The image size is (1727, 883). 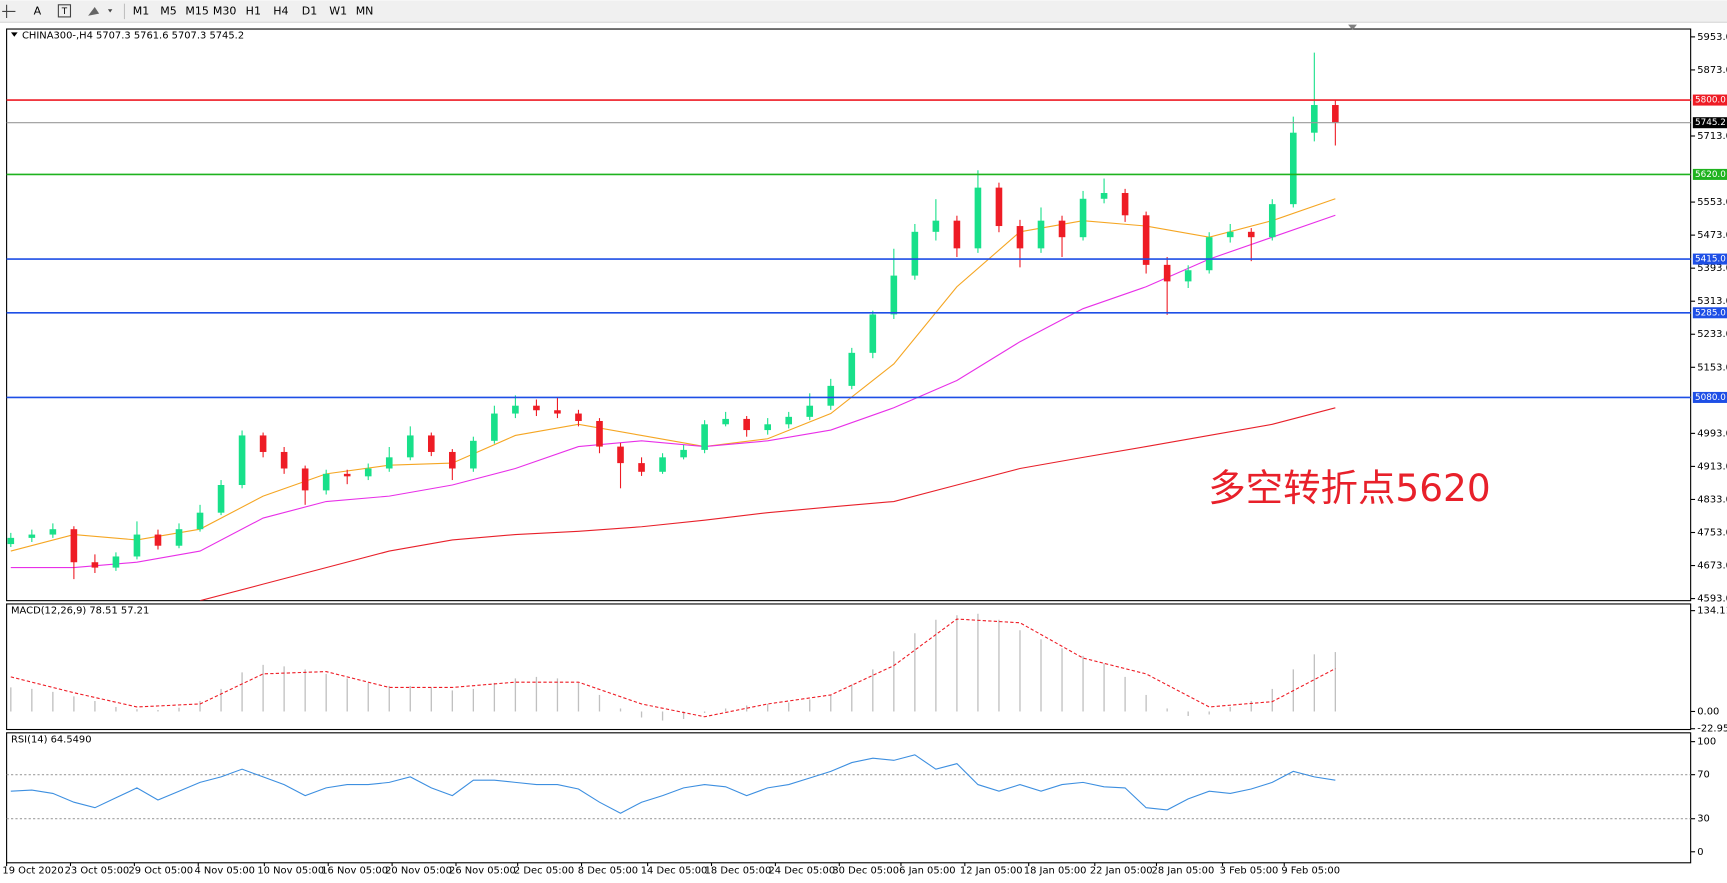 What do you see at coordinates (1712, 499) in the screenshot?
I see `y-tick-label: 4833.0` at bounding box center [1712, 499].